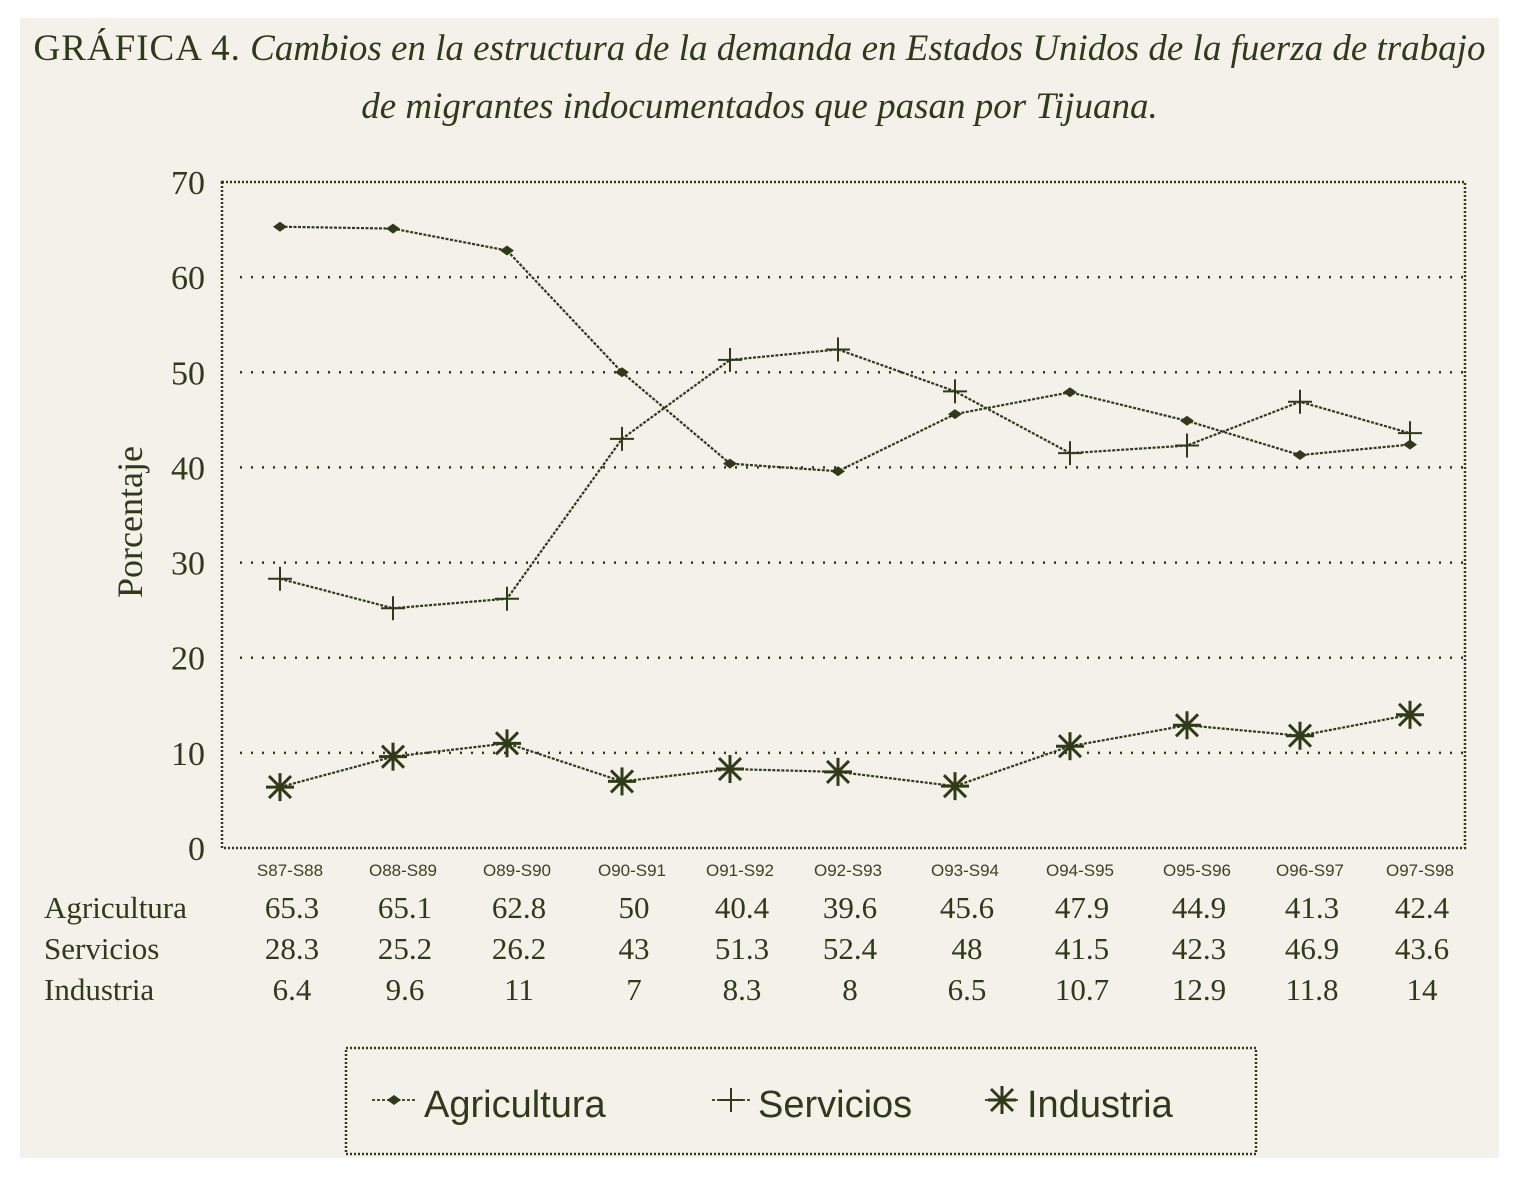 Image resolution: width=1519 pixels, height=1179 pixels. Describe the element at coordinates (507, 250) in the screenshot. I see `point-agricultura-O89-S90` at that location.